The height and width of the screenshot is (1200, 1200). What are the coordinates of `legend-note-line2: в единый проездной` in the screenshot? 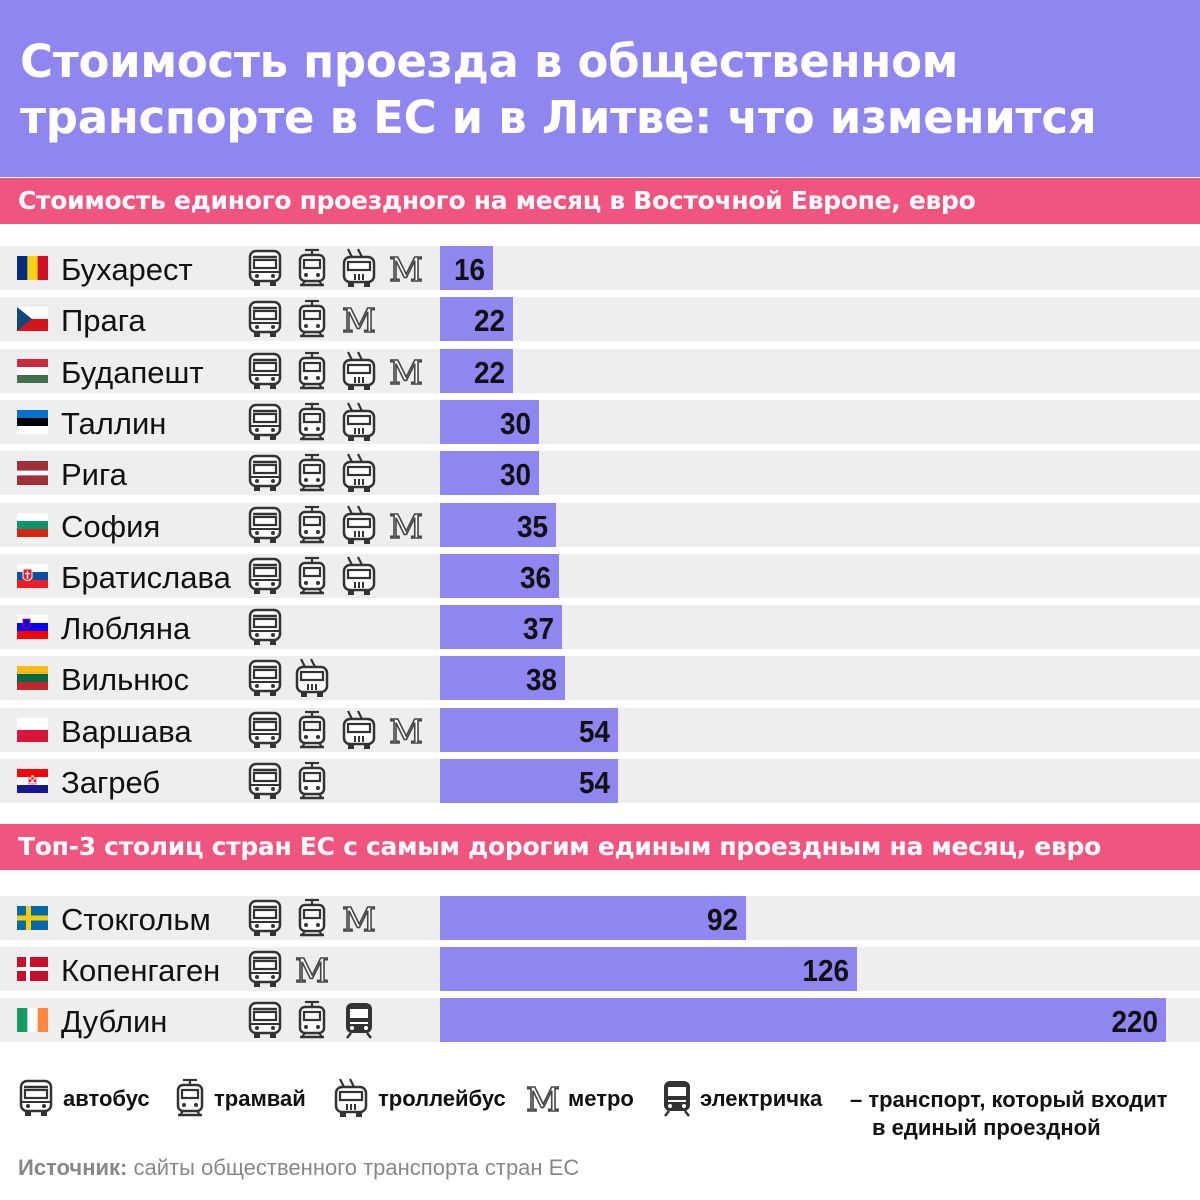 It's located at (986, 1127).